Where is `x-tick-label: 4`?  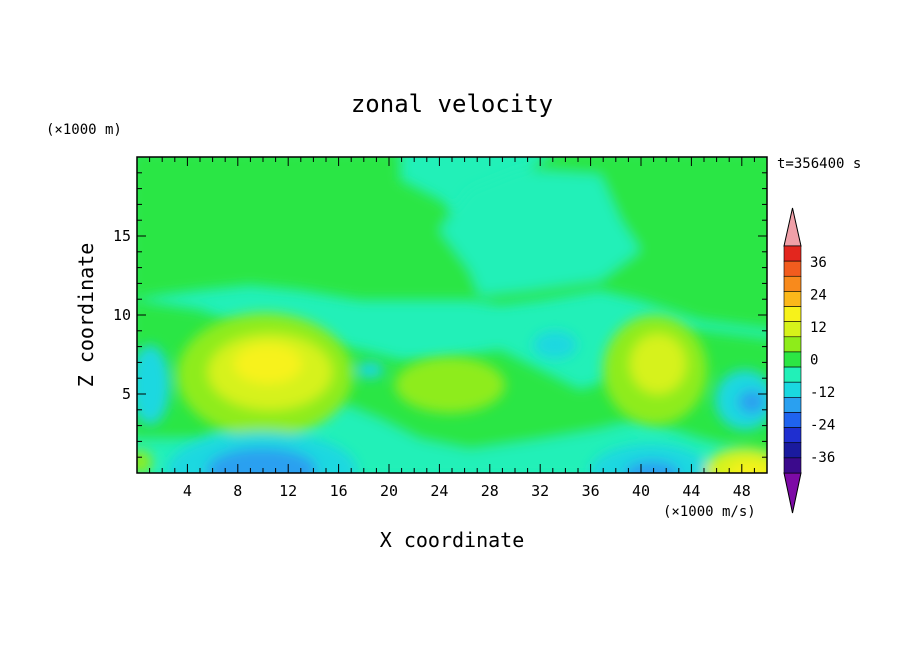
x-tick-label: 4 is located at coordinates (187, 491).